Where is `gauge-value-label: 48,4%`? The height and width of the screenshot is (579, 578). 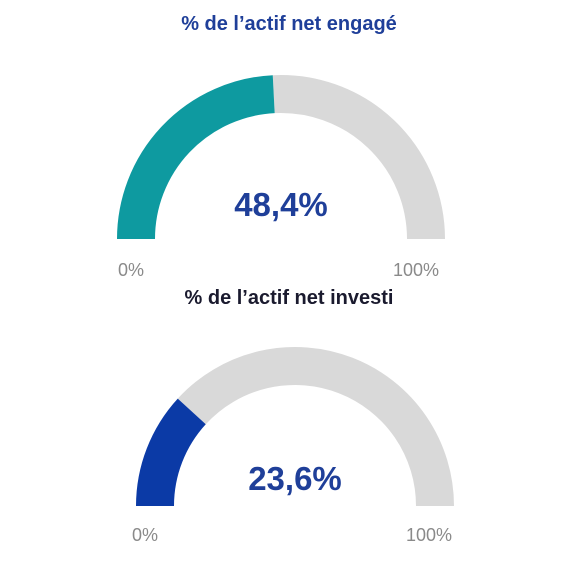
gauge-value-label: 48,4% is located at coordinates (281, 204).